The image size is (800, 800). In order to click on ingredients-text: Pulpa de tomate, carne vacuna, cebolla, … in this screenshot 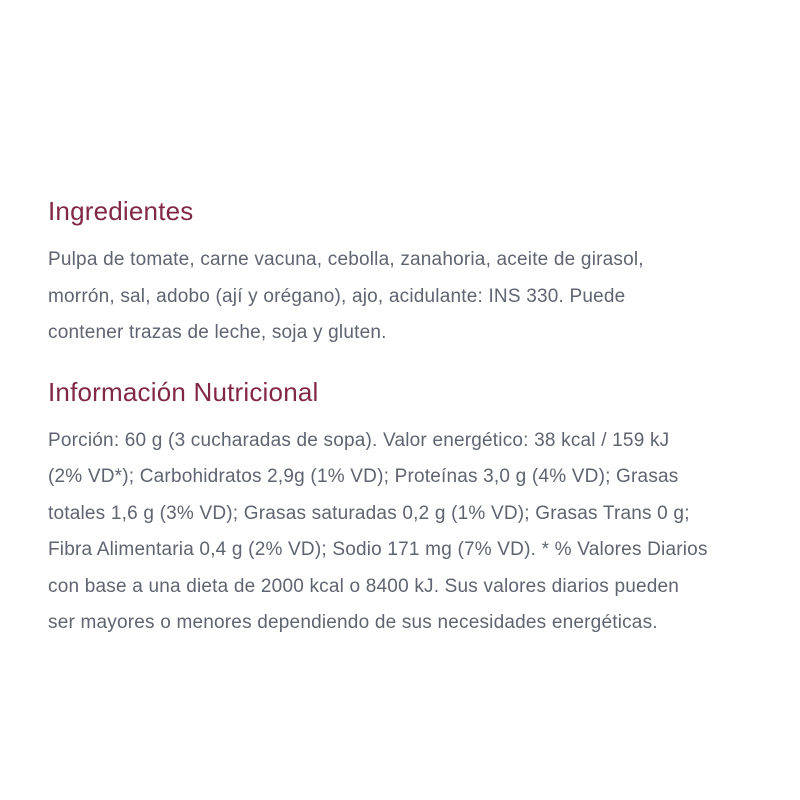, I will do `click(346, 296)`.